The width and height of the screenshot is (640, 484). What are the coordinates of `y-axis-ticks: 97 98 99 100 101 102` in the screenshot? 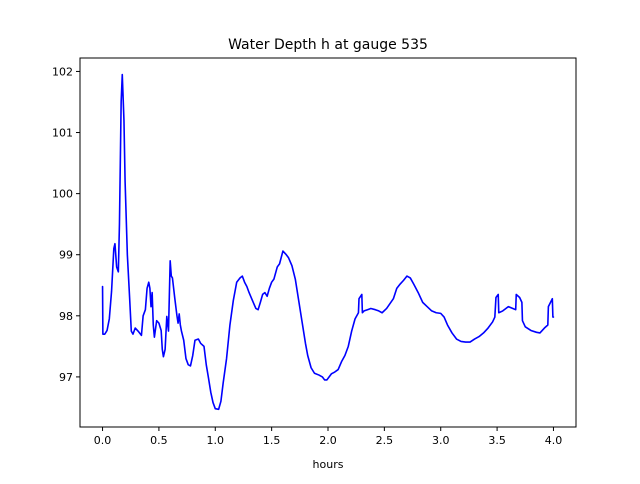 It's located at (66, 224).